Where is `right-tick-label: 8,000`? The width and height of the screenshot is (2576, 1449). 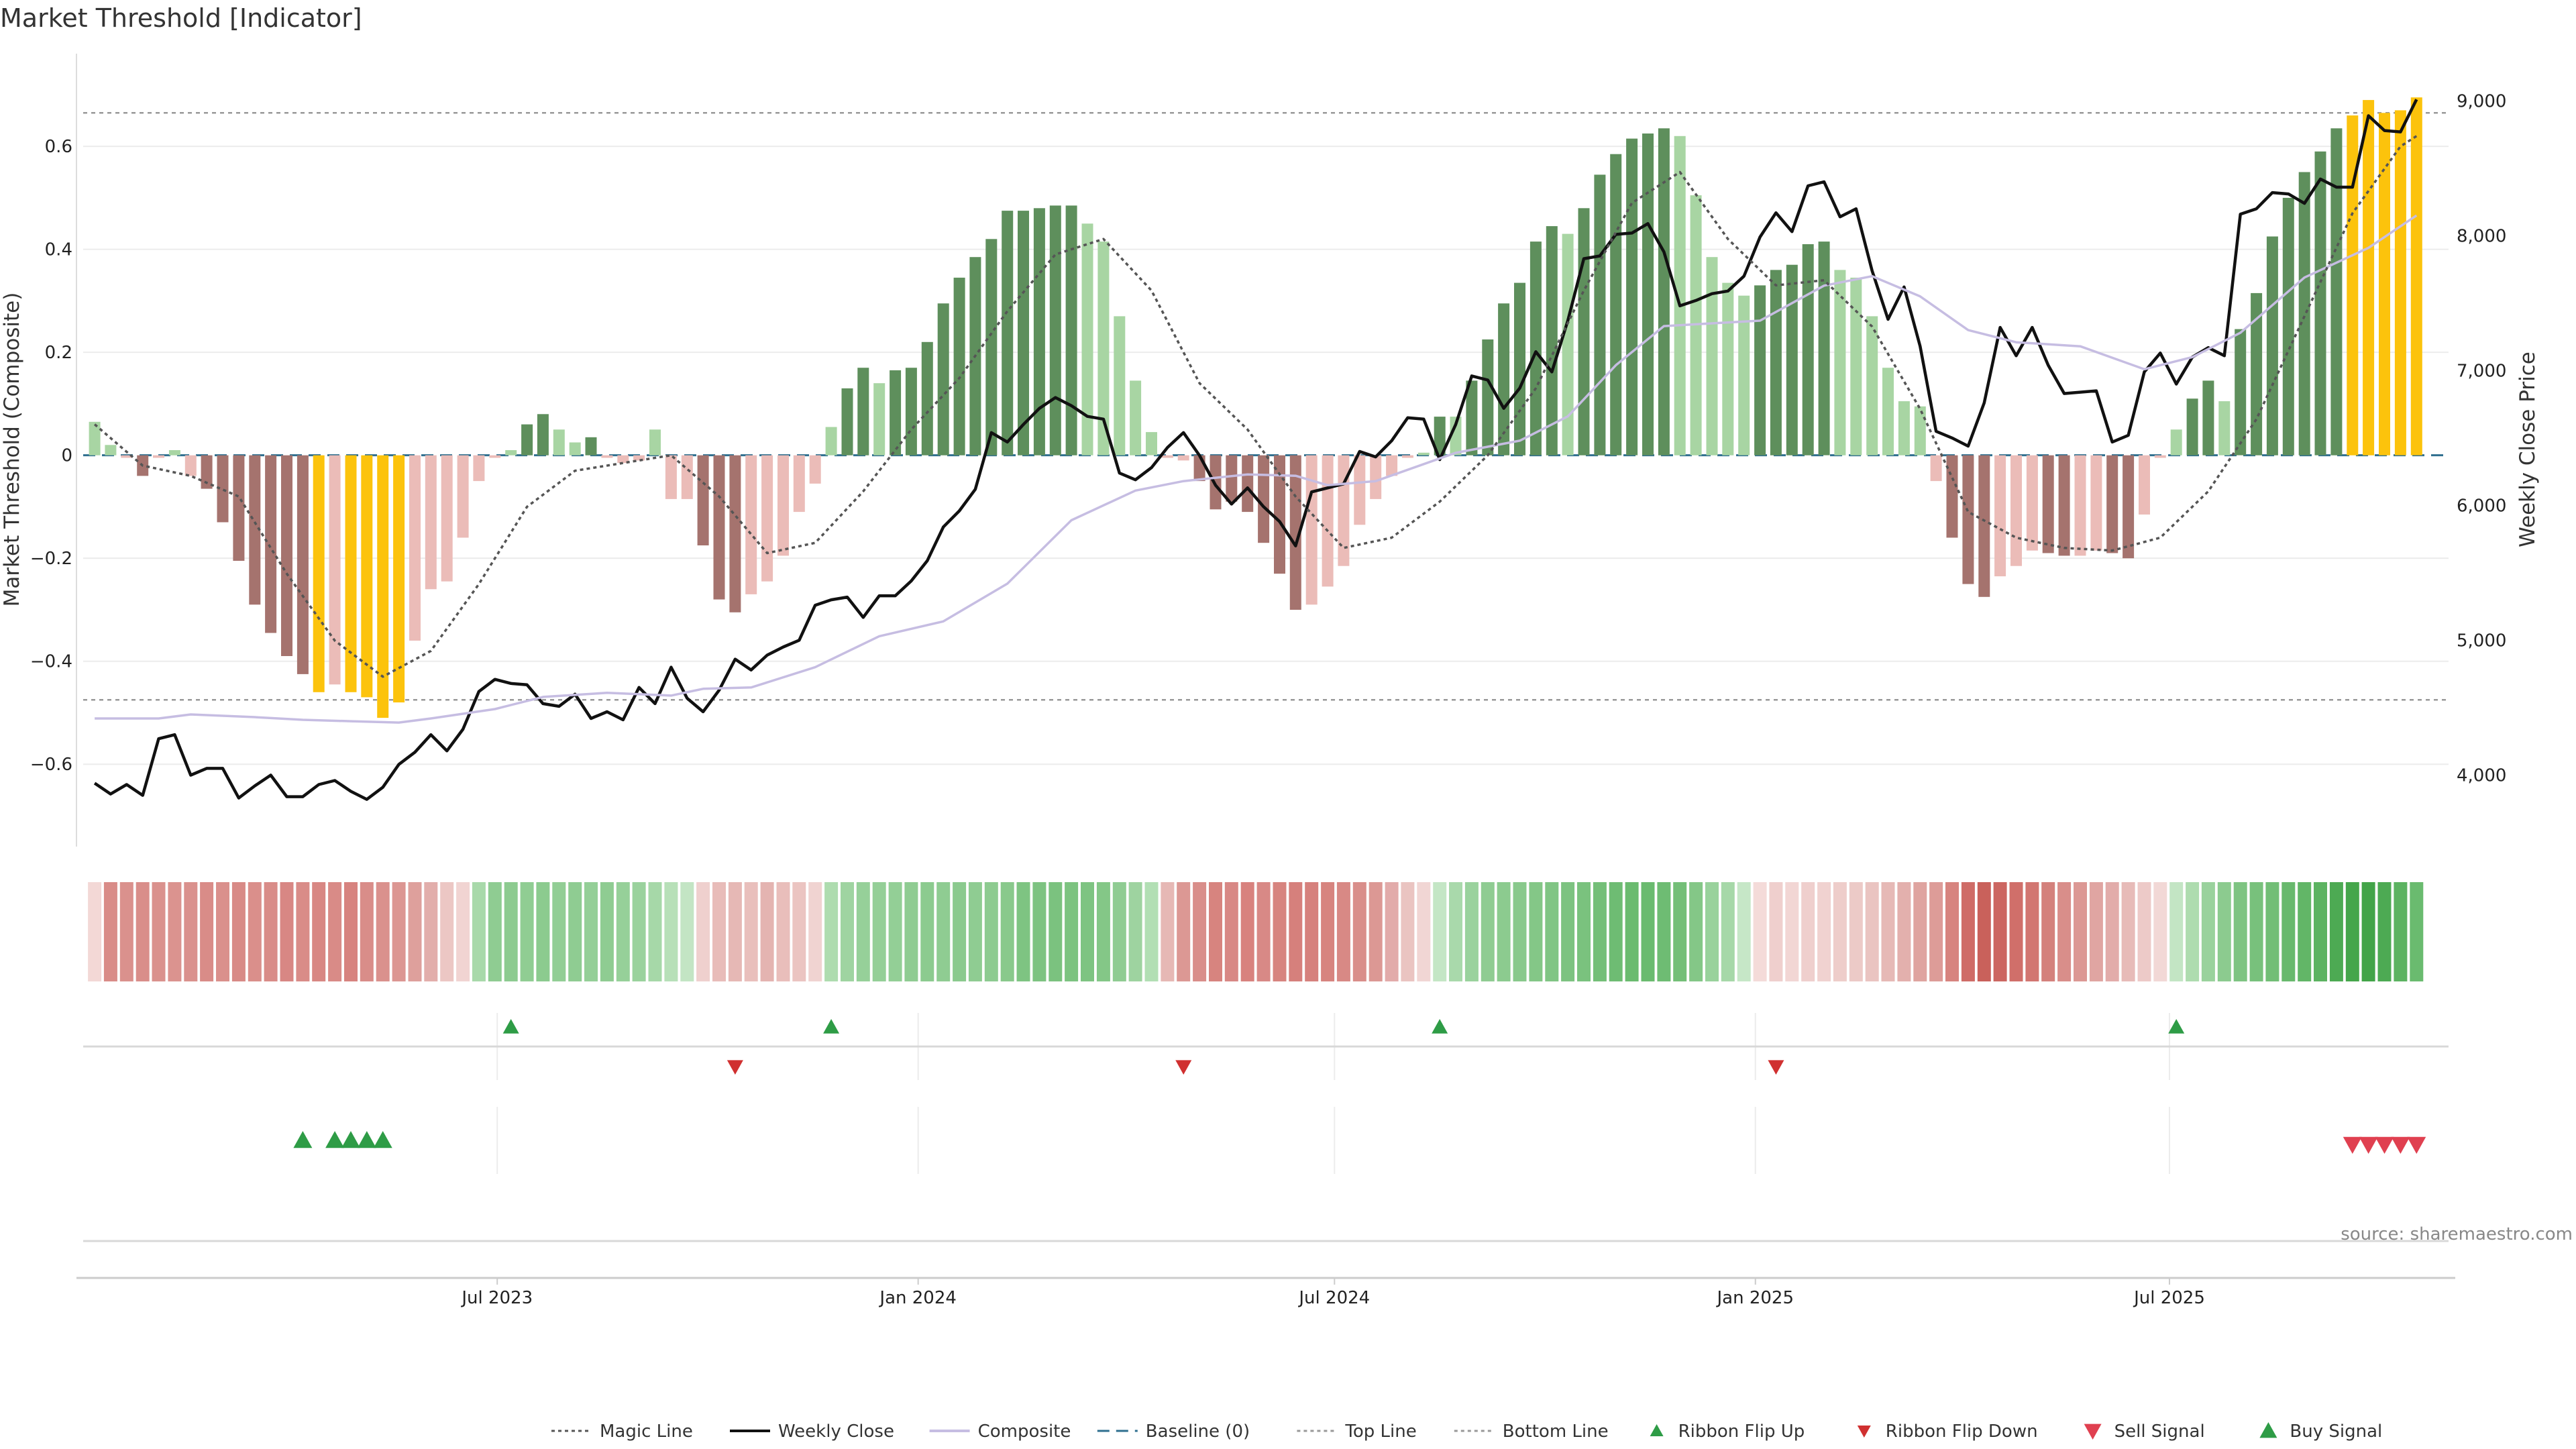
right-tick-label: 8,000 is located at coordinates (2481, 236).